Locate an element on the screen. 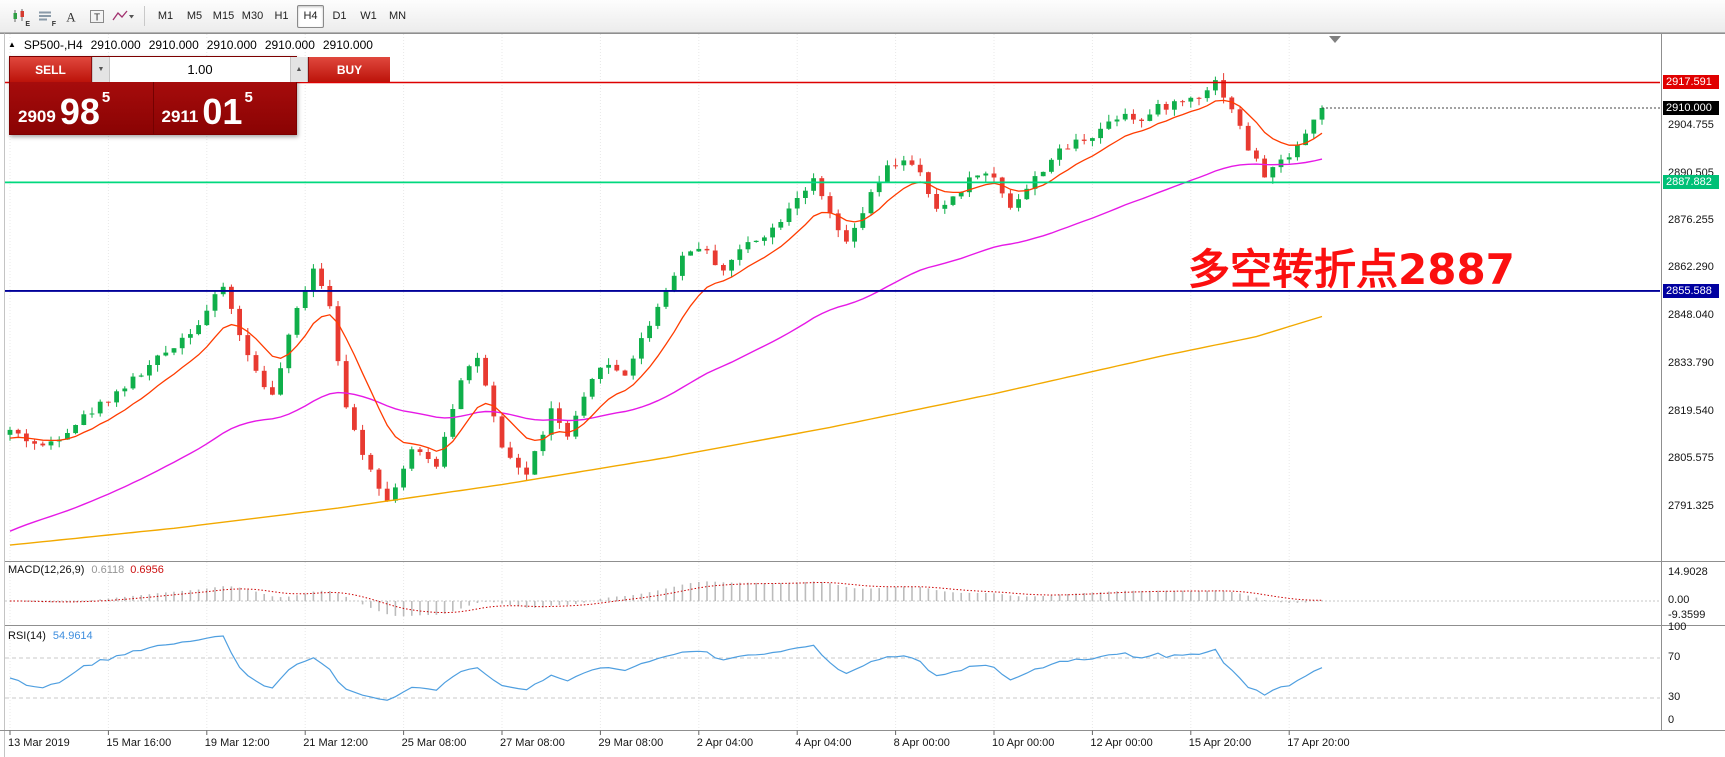 This screenshot has height=757, width=1725. timeframe-button-group: M1 M5 M15 M30 H1 H4 D1 W1 MN is located at coordinates (281, 16).